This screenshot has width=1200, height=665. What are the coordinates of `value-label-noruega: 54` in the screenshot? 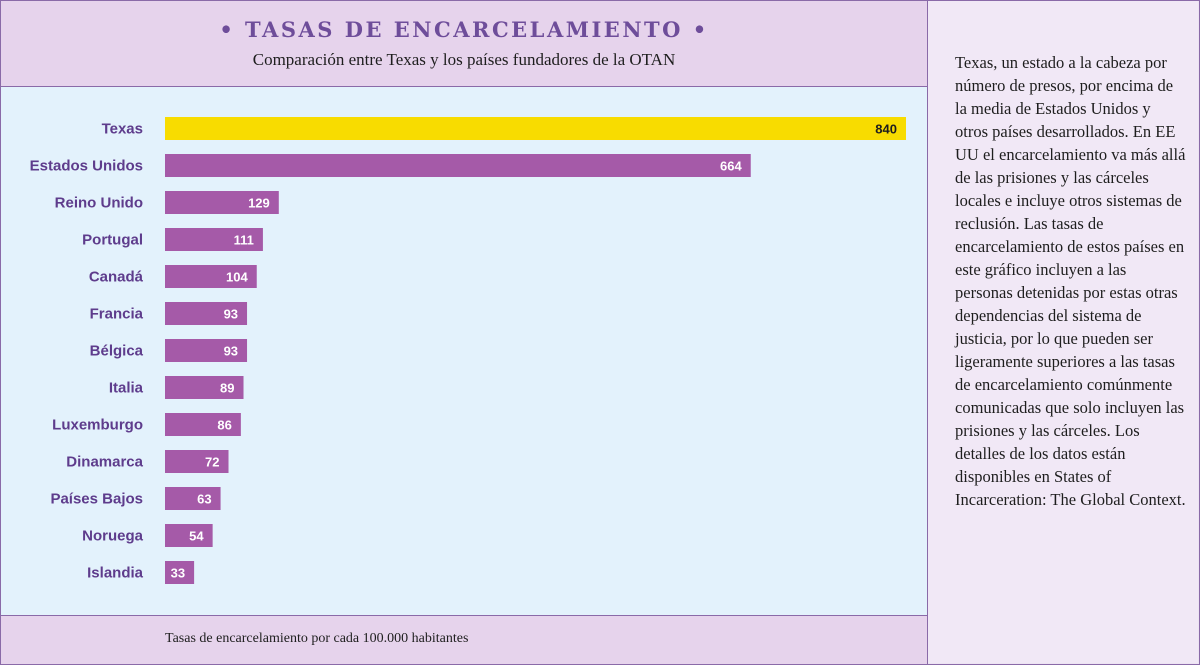 It's located at (196, 536).